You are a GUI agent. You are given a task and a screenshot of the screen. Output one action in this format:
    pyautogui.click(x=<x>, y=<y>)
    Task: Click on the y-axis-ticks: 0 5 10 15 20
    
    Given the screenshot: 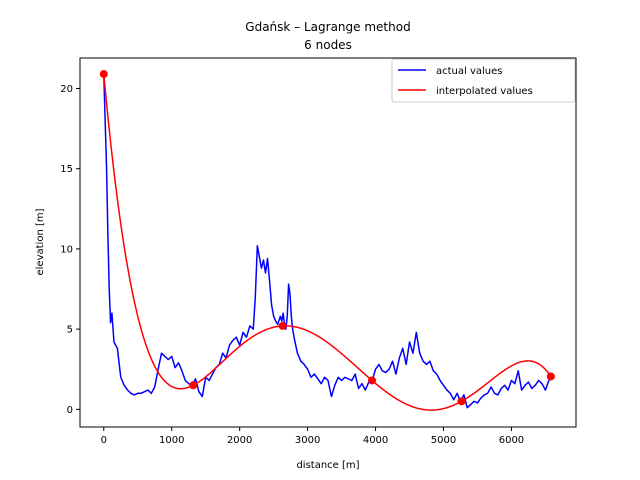 What is the action you would take?
    pyautogui.click(x=70, y=250)
    